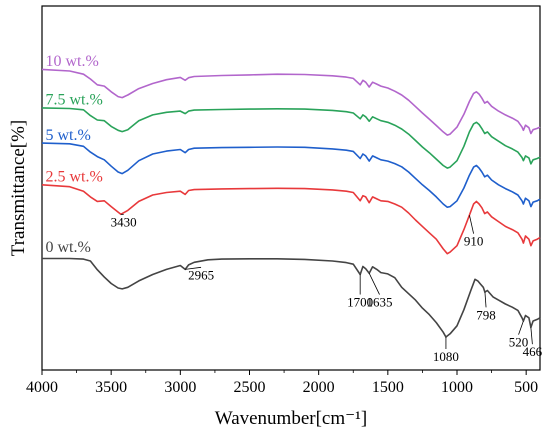 The image size is (550, 439). What do you see at coordinates (282, 383) in the screenshot?
I see `x-axis: 4000 3500 3000 2500 2000 1500 1000 500` at bounding box center [282, 383].